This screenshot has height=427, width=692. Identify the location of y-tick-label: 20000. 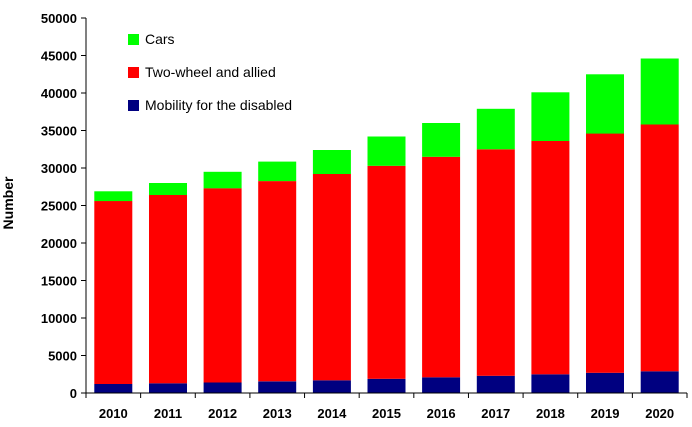
(59, 243).